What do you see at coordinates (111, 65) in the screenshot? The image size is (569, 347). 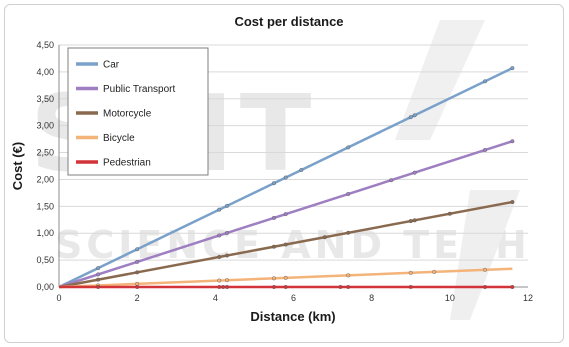 I see `legend-label: Car` at bounding box center [111, 65].